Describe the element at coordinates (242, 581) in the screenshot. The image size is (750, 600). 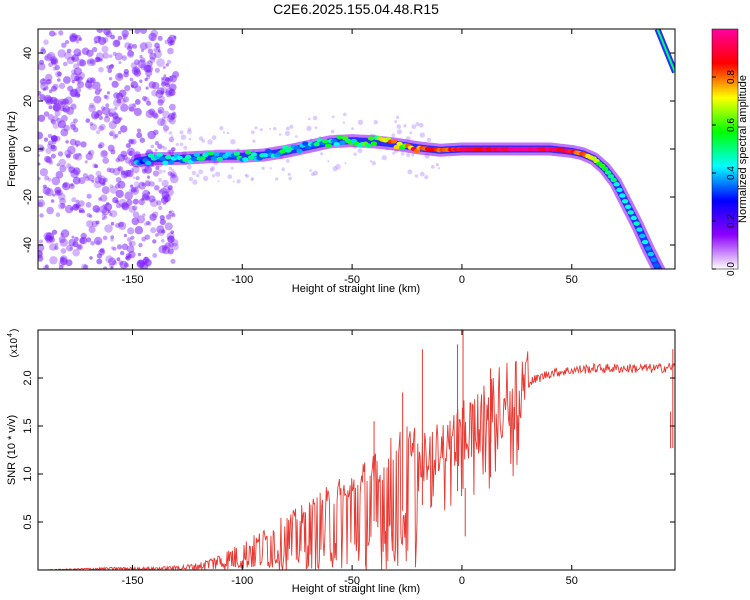
I see `x-tick-label: -100` at that location.